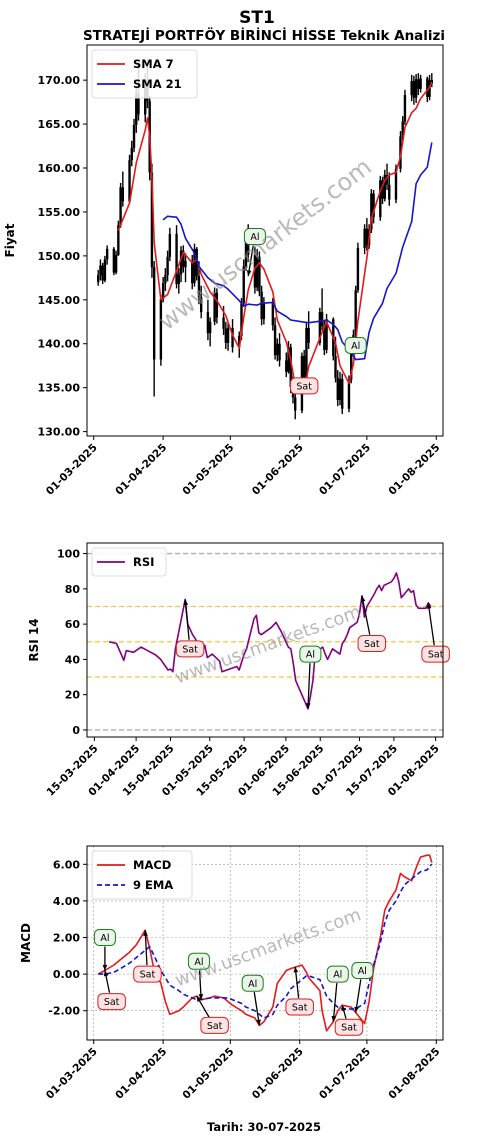  Describe the element at coordinates (59, 212) in the screenshot. I see `y-tick-label: 155.00` at that location.